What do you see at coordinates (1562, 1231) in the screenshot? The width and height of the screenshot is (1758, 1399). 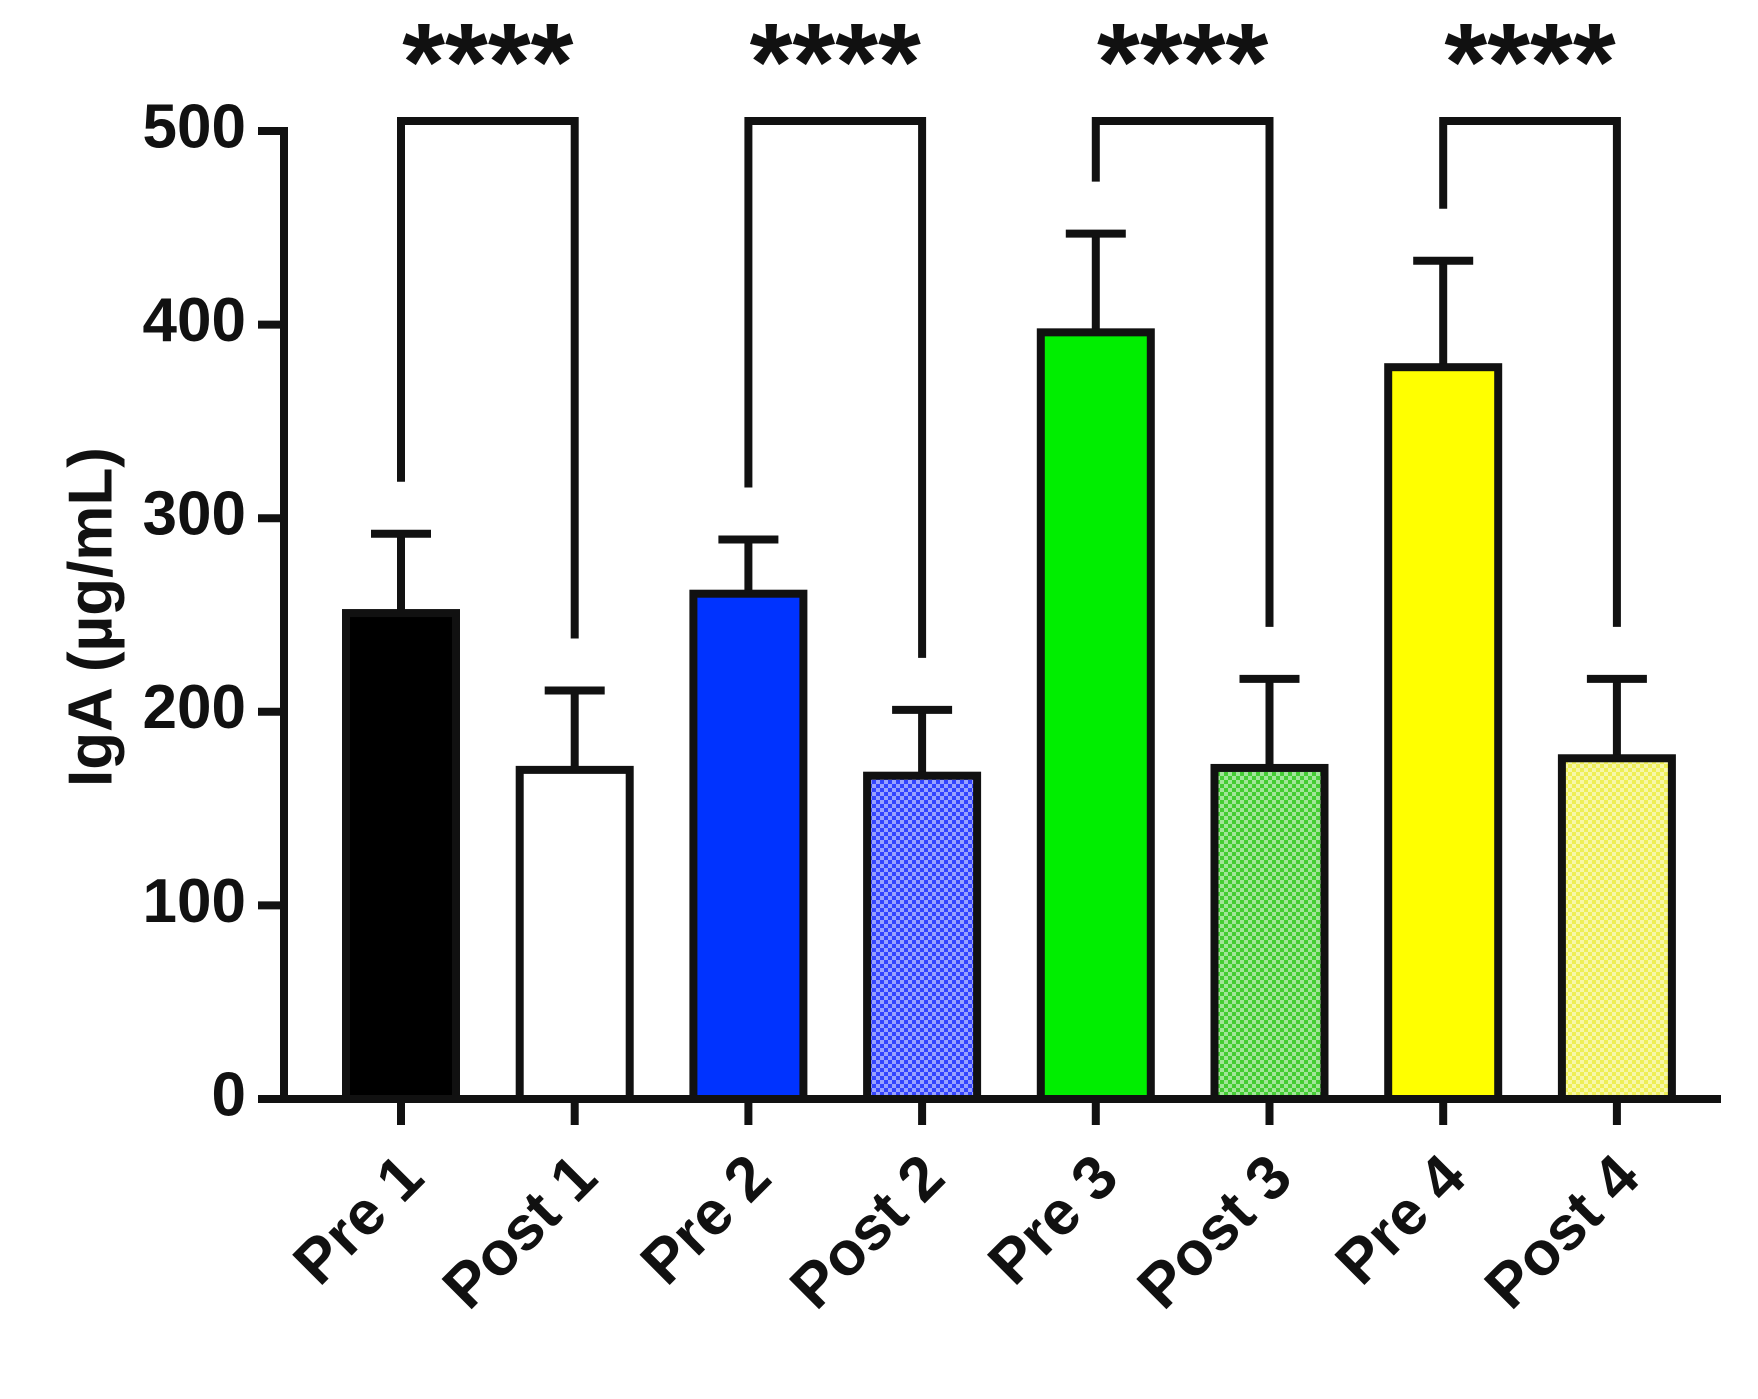 I see `x-tick-label: Post 4` at bounding box center [1562, 1231].